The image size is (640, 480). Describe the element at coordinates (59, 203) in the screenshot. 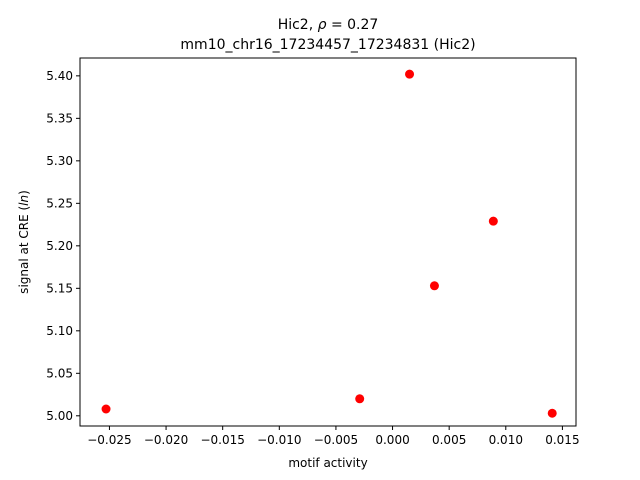

I see `y-tick-label: 5.25` at that location.